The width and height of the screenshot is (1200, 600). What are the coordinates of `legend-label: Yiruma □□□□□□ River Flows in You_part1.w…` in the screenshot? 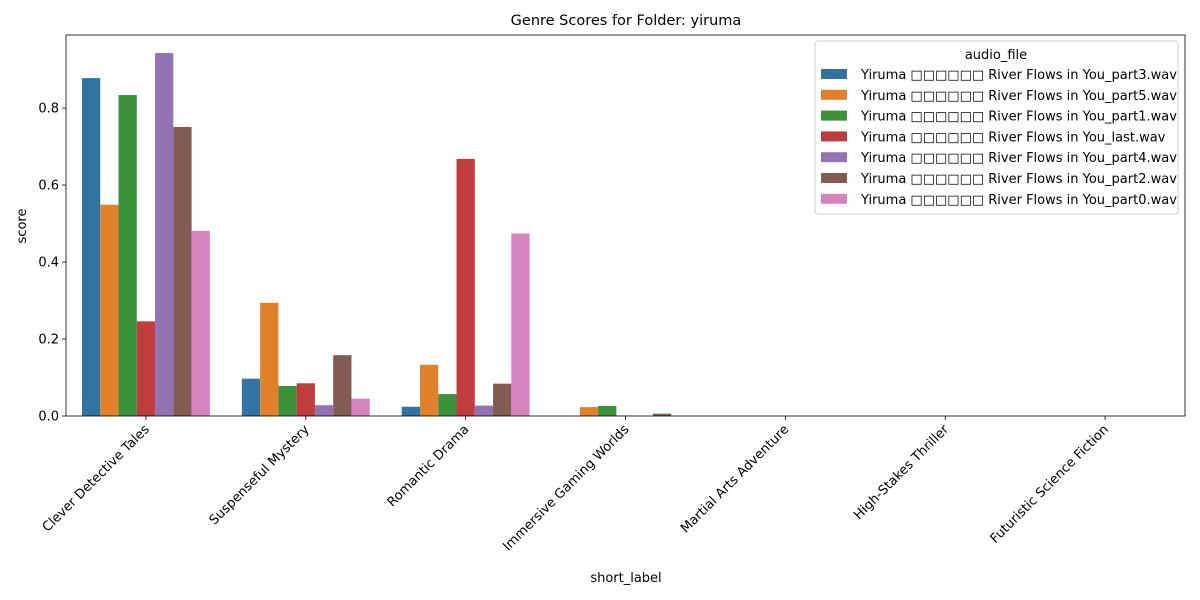 It's located at (1018, 117).